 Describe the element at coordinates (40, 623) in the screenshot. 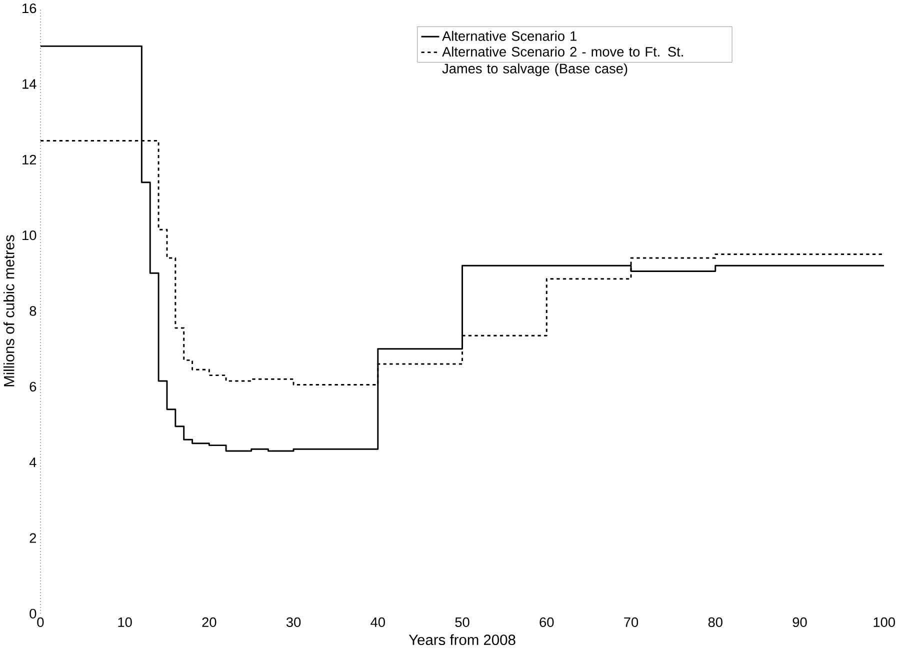

I see `x-tick-label: 0` at that location.